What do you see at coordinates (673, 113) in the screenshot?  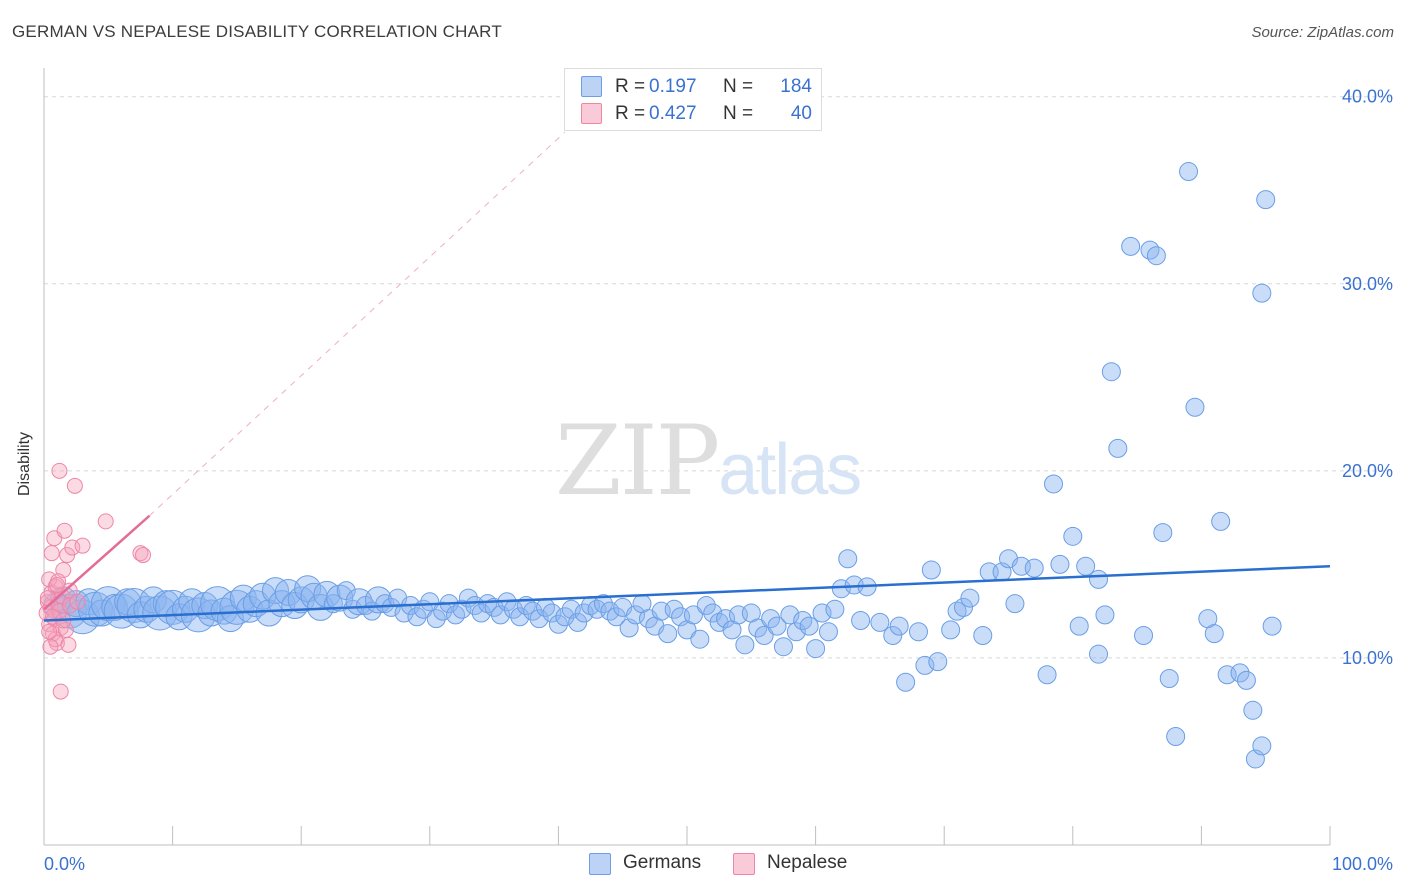 I see `r-value: 0.427` at bounding box center [673, 113].